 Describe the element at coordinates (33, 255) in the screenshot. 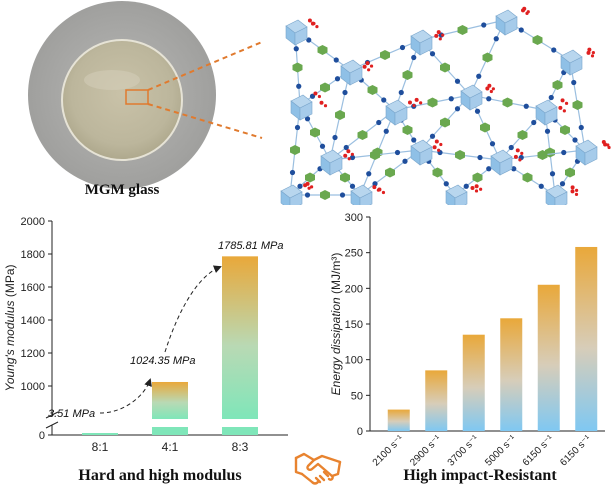

I see `y-tick-label: 1800` at that location.